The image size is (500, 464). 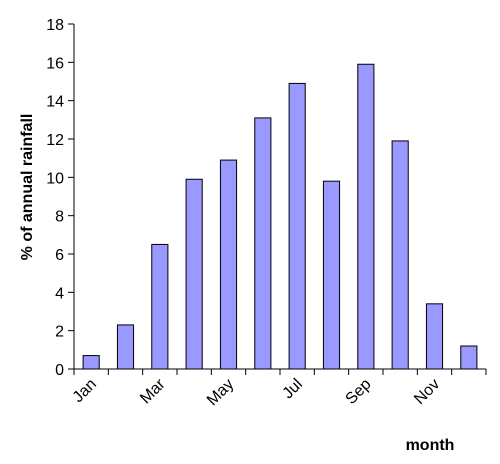 I want to click on y-tick-label: 18, so click(x=55, y=25).